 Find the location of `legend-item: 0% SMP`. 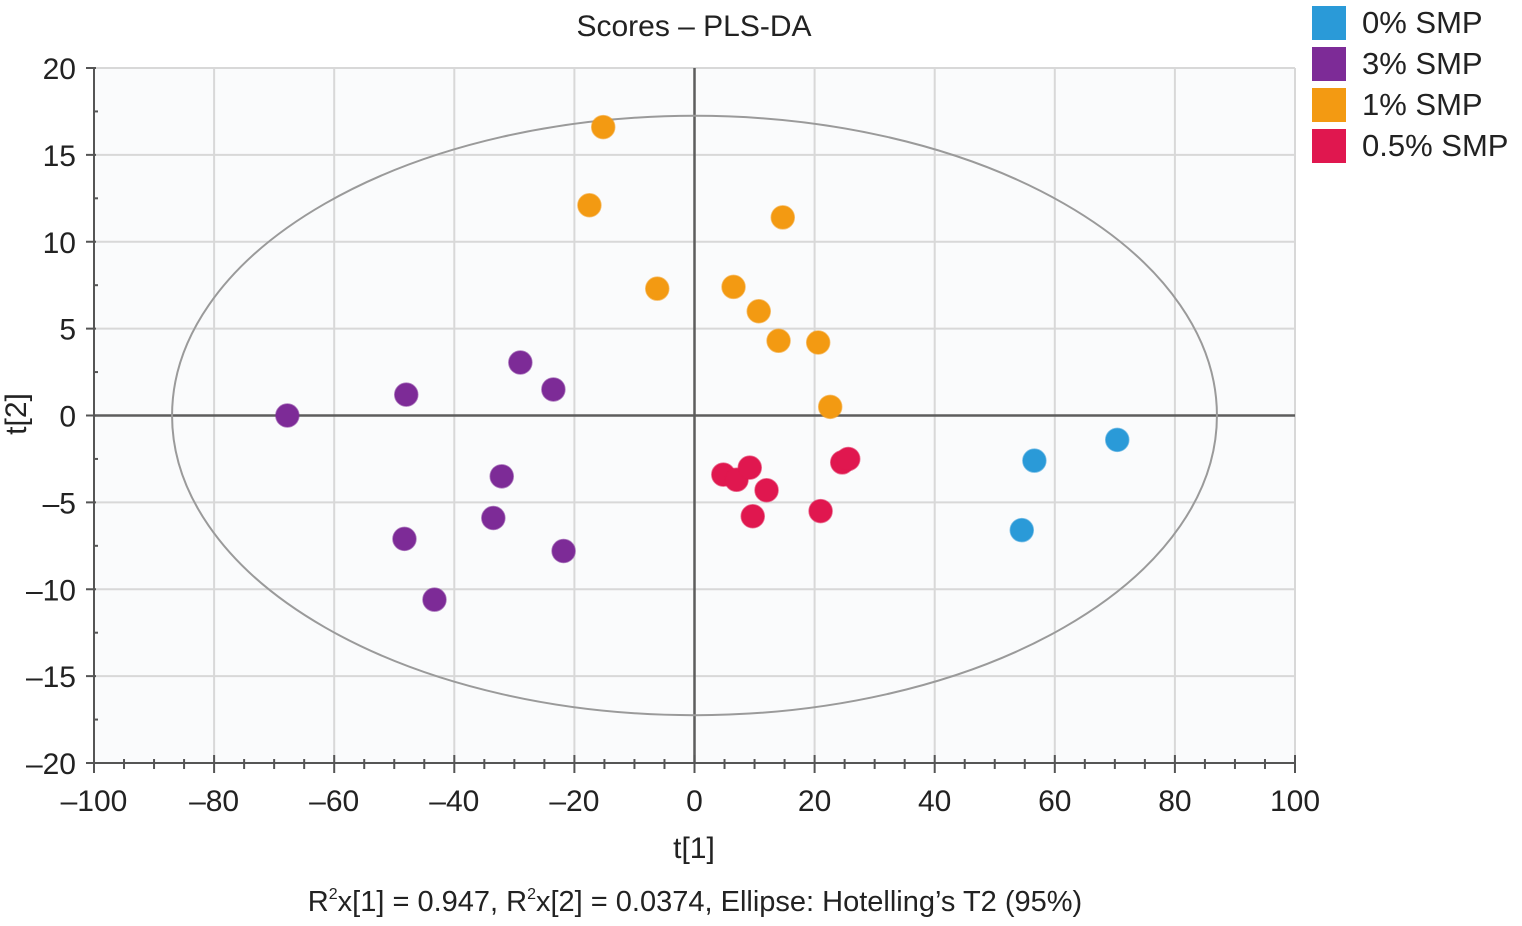

legend-item: 0% SMP is located at coordinates (1410, 22).